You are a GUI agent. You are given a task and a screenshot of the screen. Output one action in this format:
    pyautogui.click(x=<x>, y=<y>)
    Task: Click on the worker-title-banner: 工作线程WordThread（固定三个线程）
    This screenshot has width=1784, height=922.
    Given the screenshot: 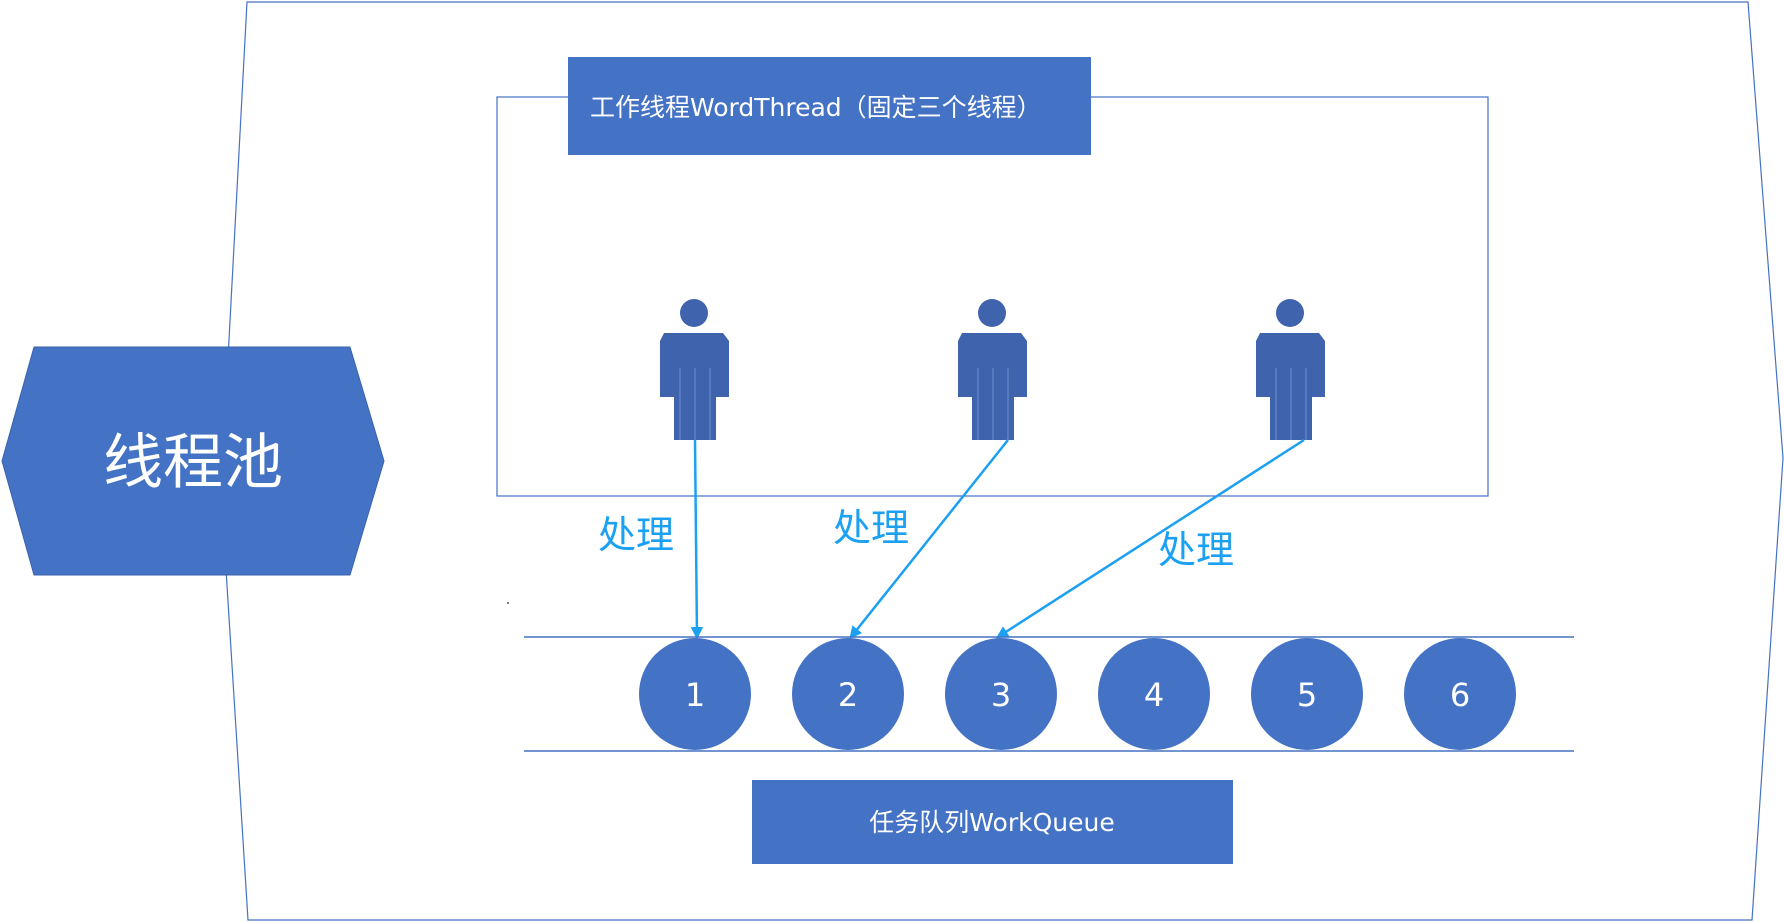 What is the action you would take?
    pyautogui.click(x=829, y=106)
    